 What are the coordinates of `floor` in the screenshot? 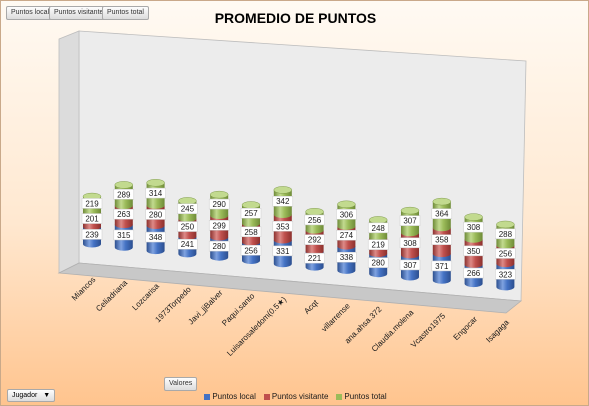 It's located at (290, 288).